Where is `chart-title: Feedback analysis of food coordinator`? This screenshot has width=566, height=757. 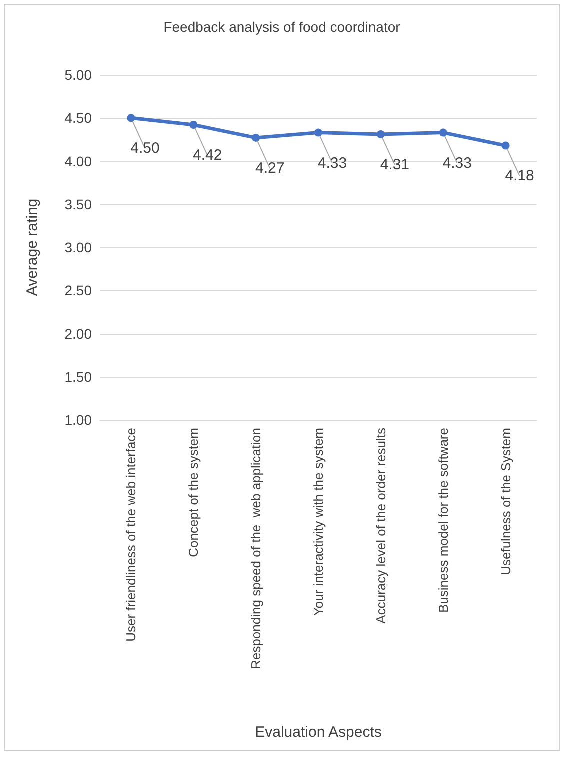 chart-title: Feedback analysis of food coordinator is located at coordinates (282, 27).